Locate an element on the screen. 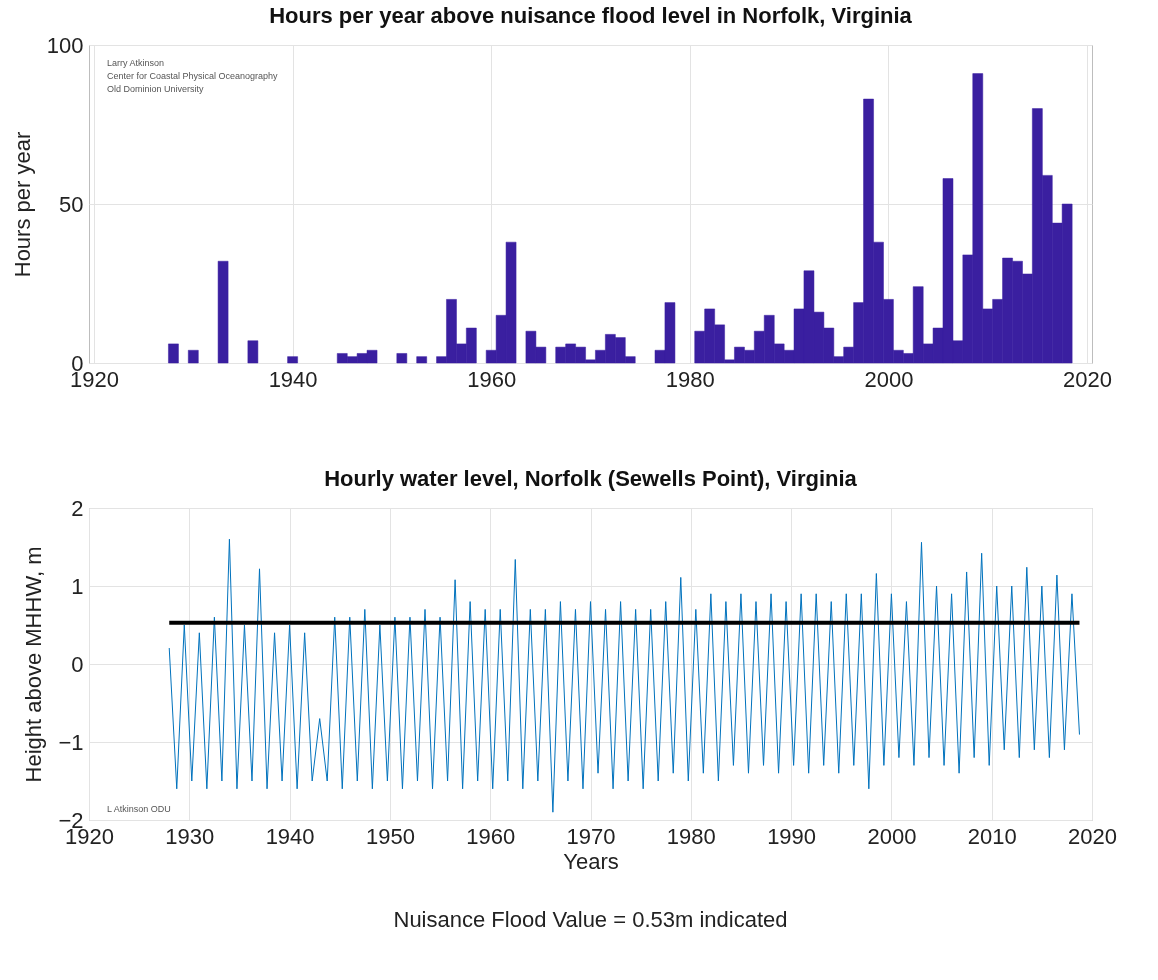  x-tick-label: 1930 is located at coordinates (190, 836).